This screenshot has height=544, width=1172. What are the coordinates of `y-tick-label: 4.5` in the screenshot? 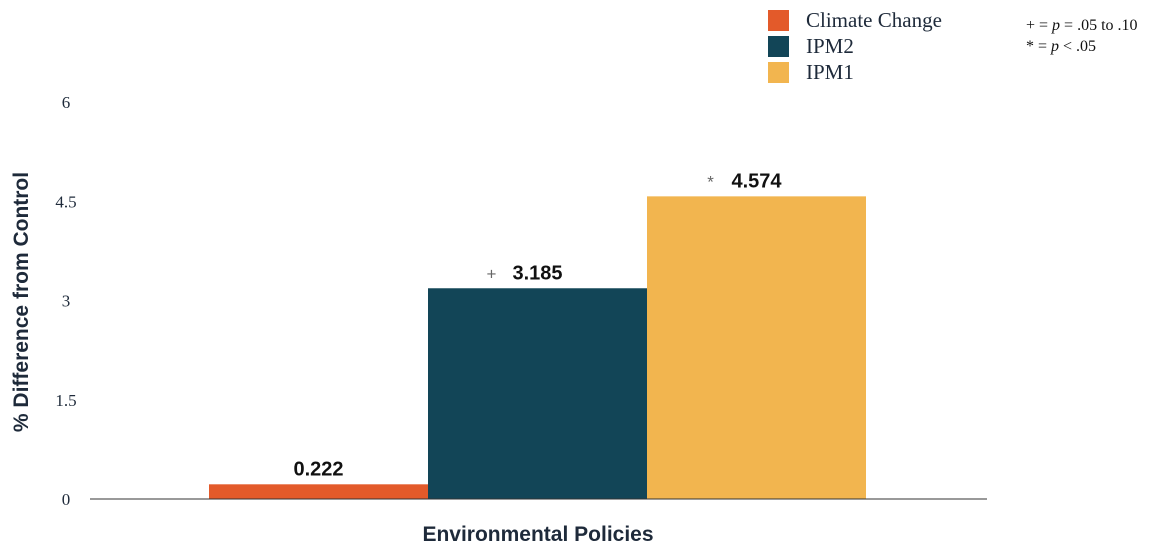 It's located at (65, 201).